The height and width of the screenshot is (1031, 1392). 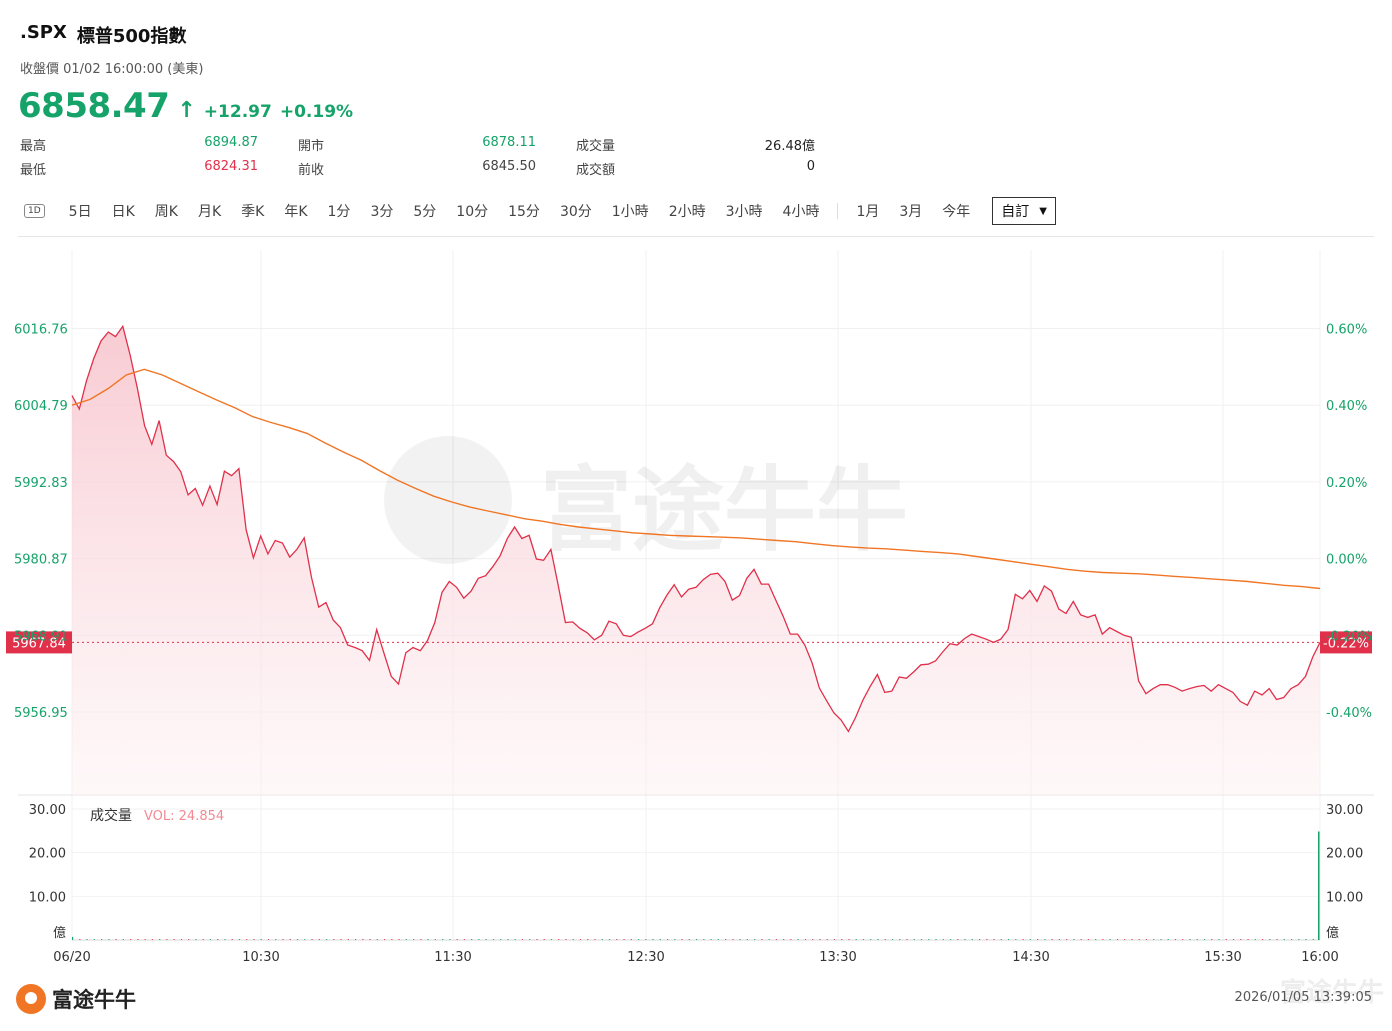 What do you see at coordinates (39, 642) in the screenshot?
I see `current-price-badge` at bounding box center [39, 642].